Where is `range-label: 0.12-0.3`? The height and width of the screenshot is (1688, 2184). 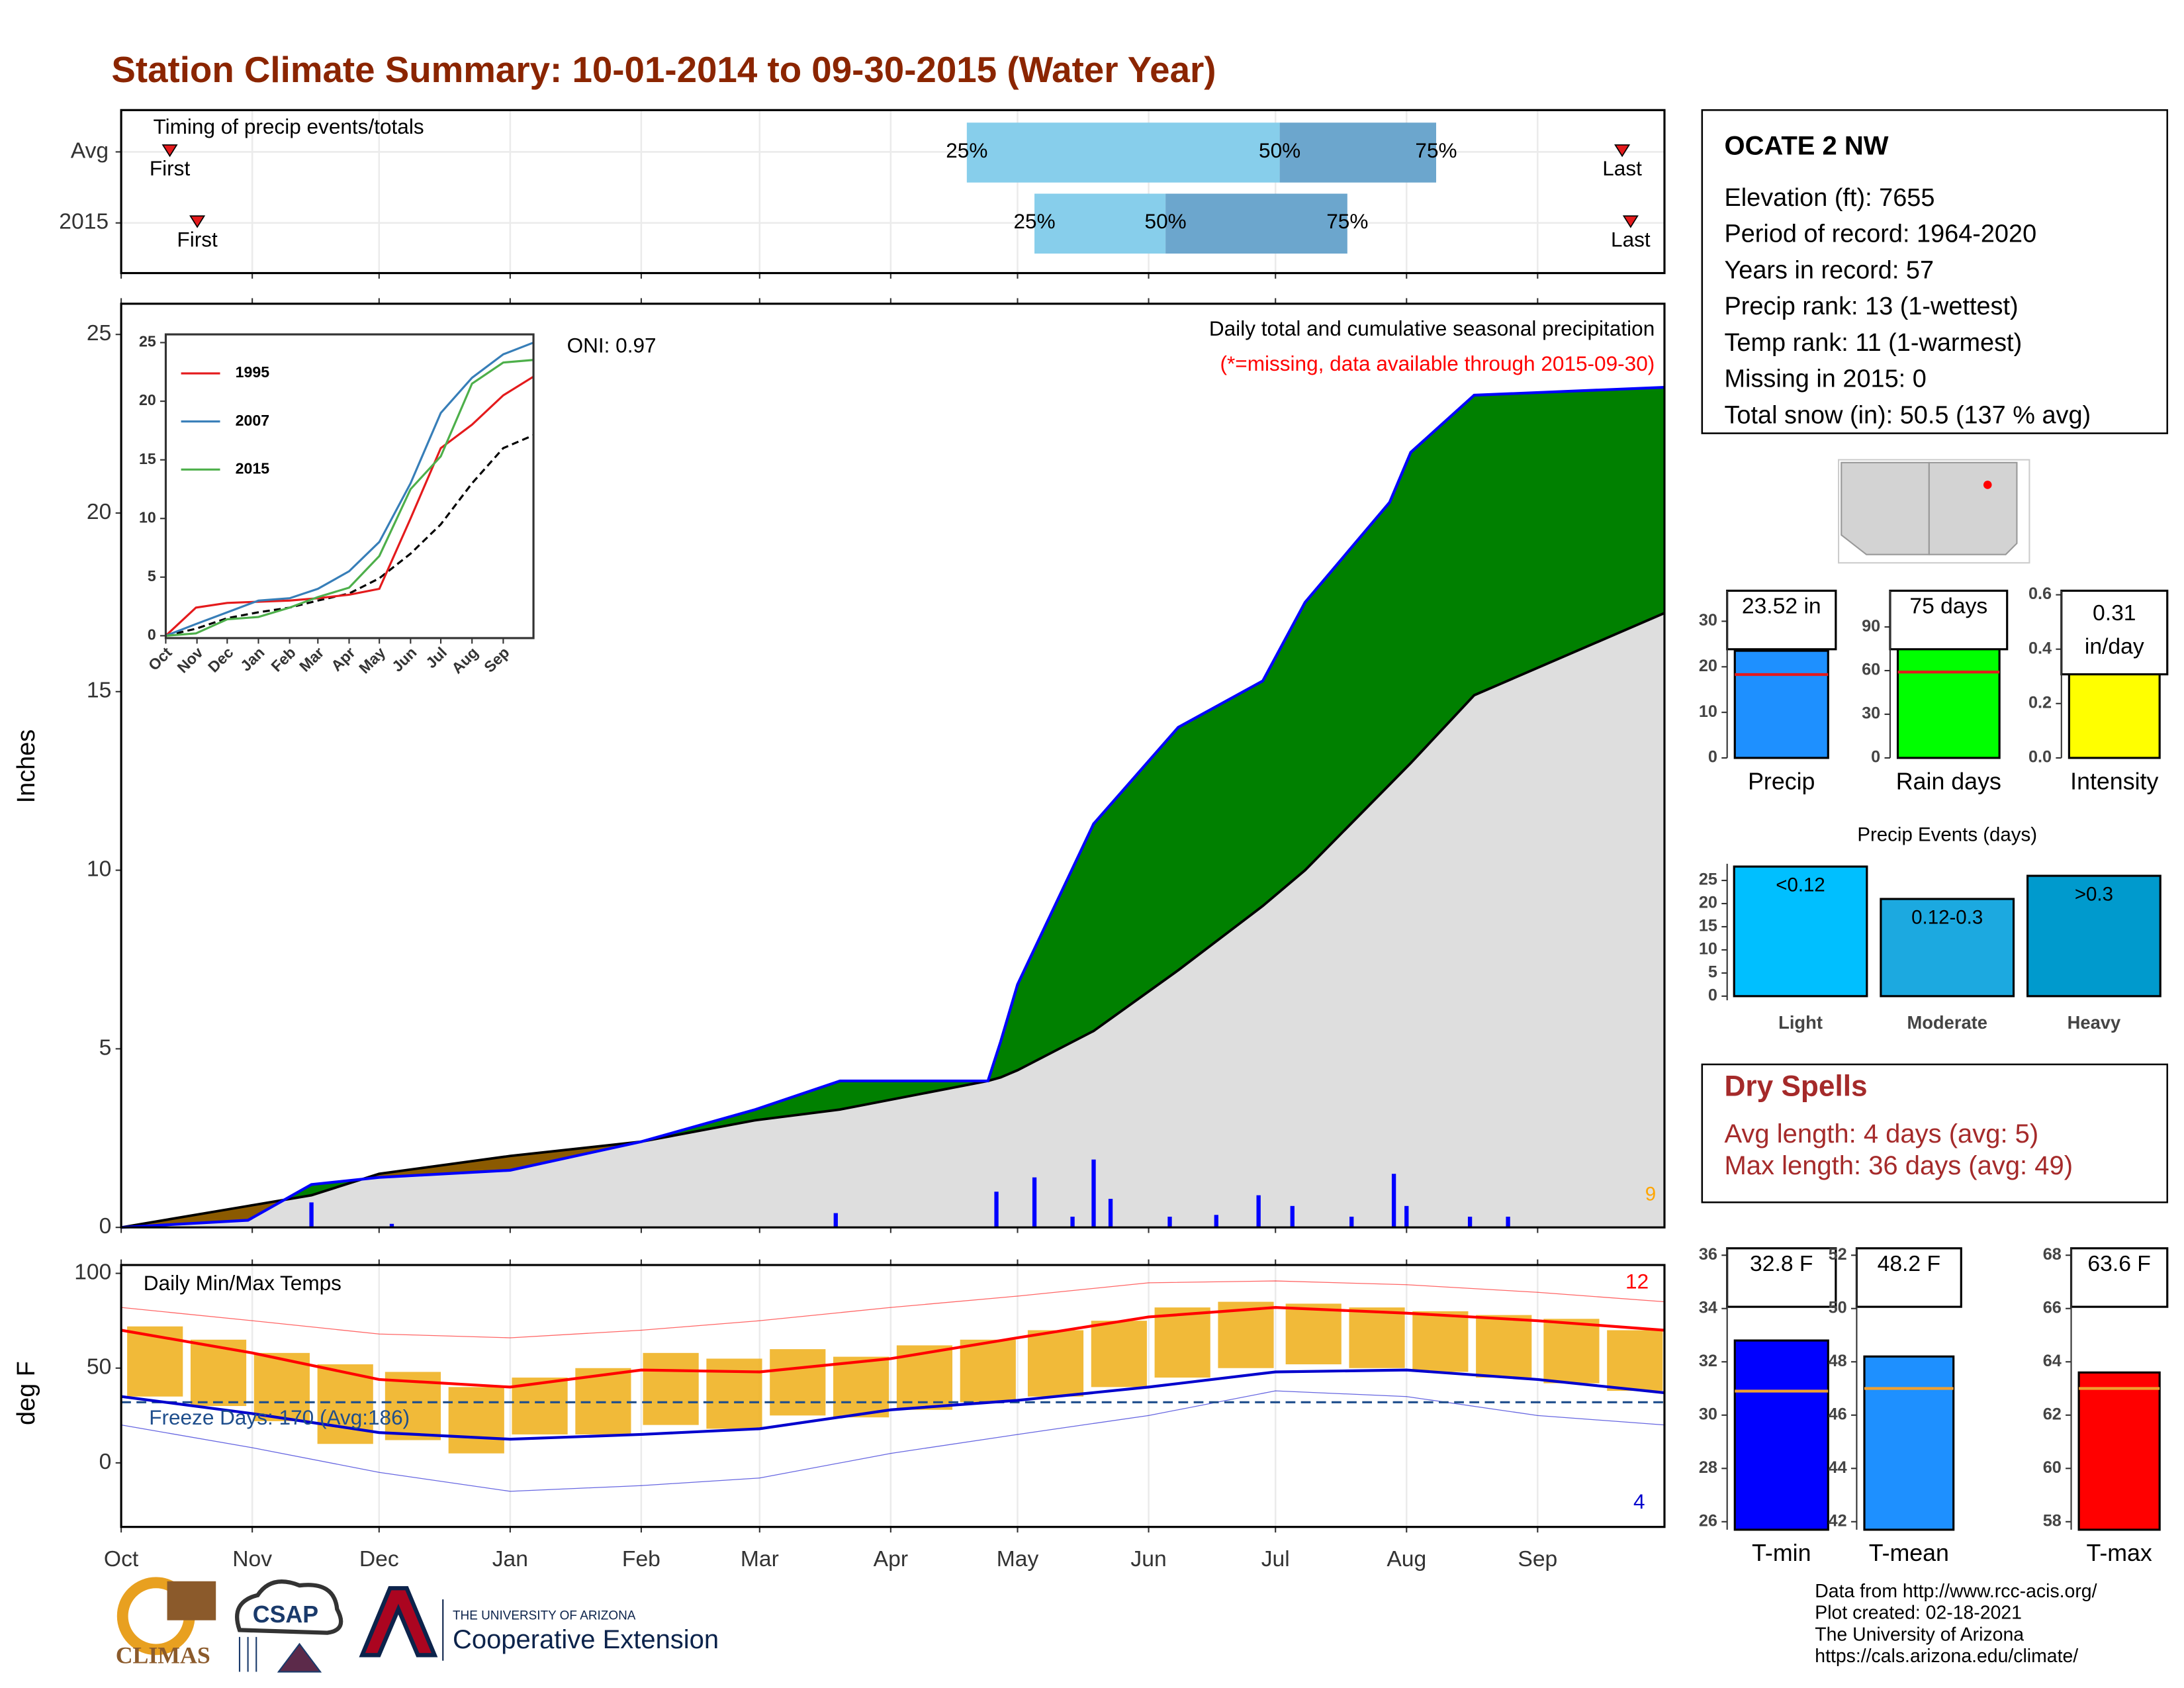
range-label: 0.12-0.3 is located at coordinates (1947, 917).